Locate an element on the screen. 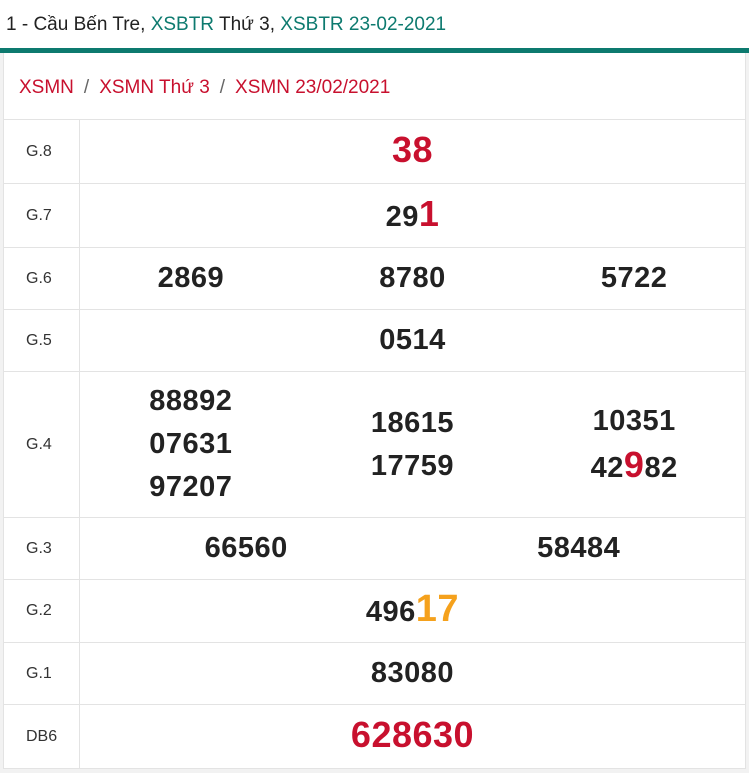 Image resolution: width=749 pixels, height=773 pixels. number-digits: 0514 is located at coordinates (412, 340).